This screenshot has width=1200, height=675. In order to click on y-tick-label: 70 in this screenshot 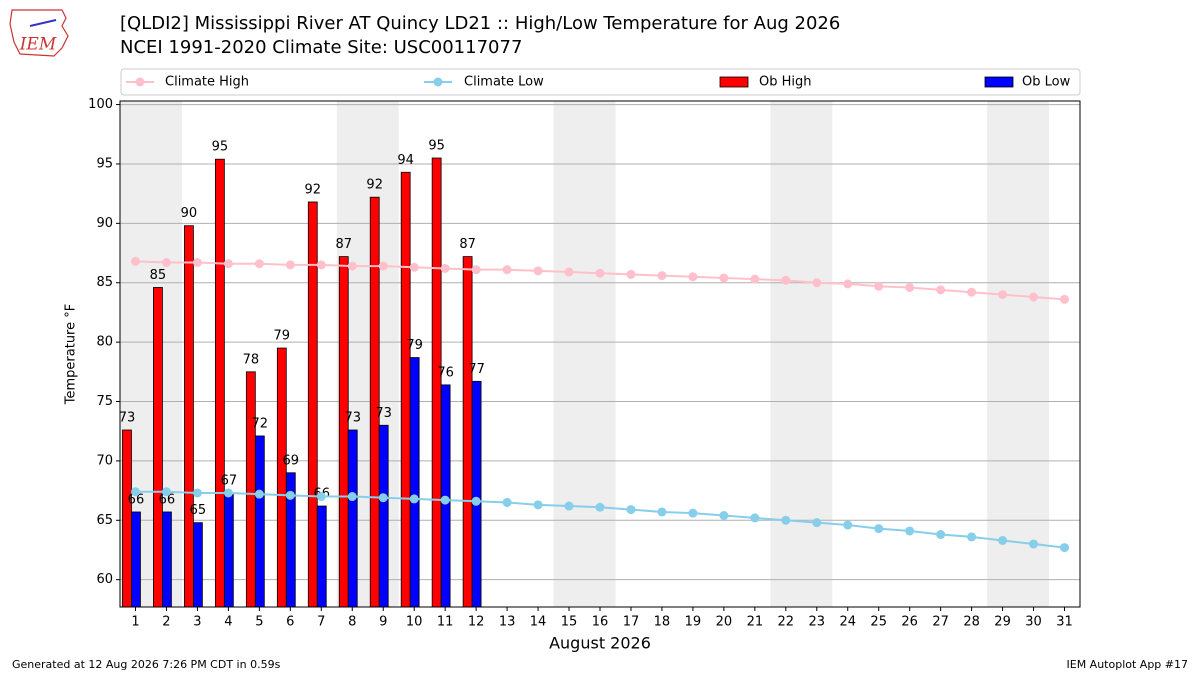, I will do `click(104, 460)`.